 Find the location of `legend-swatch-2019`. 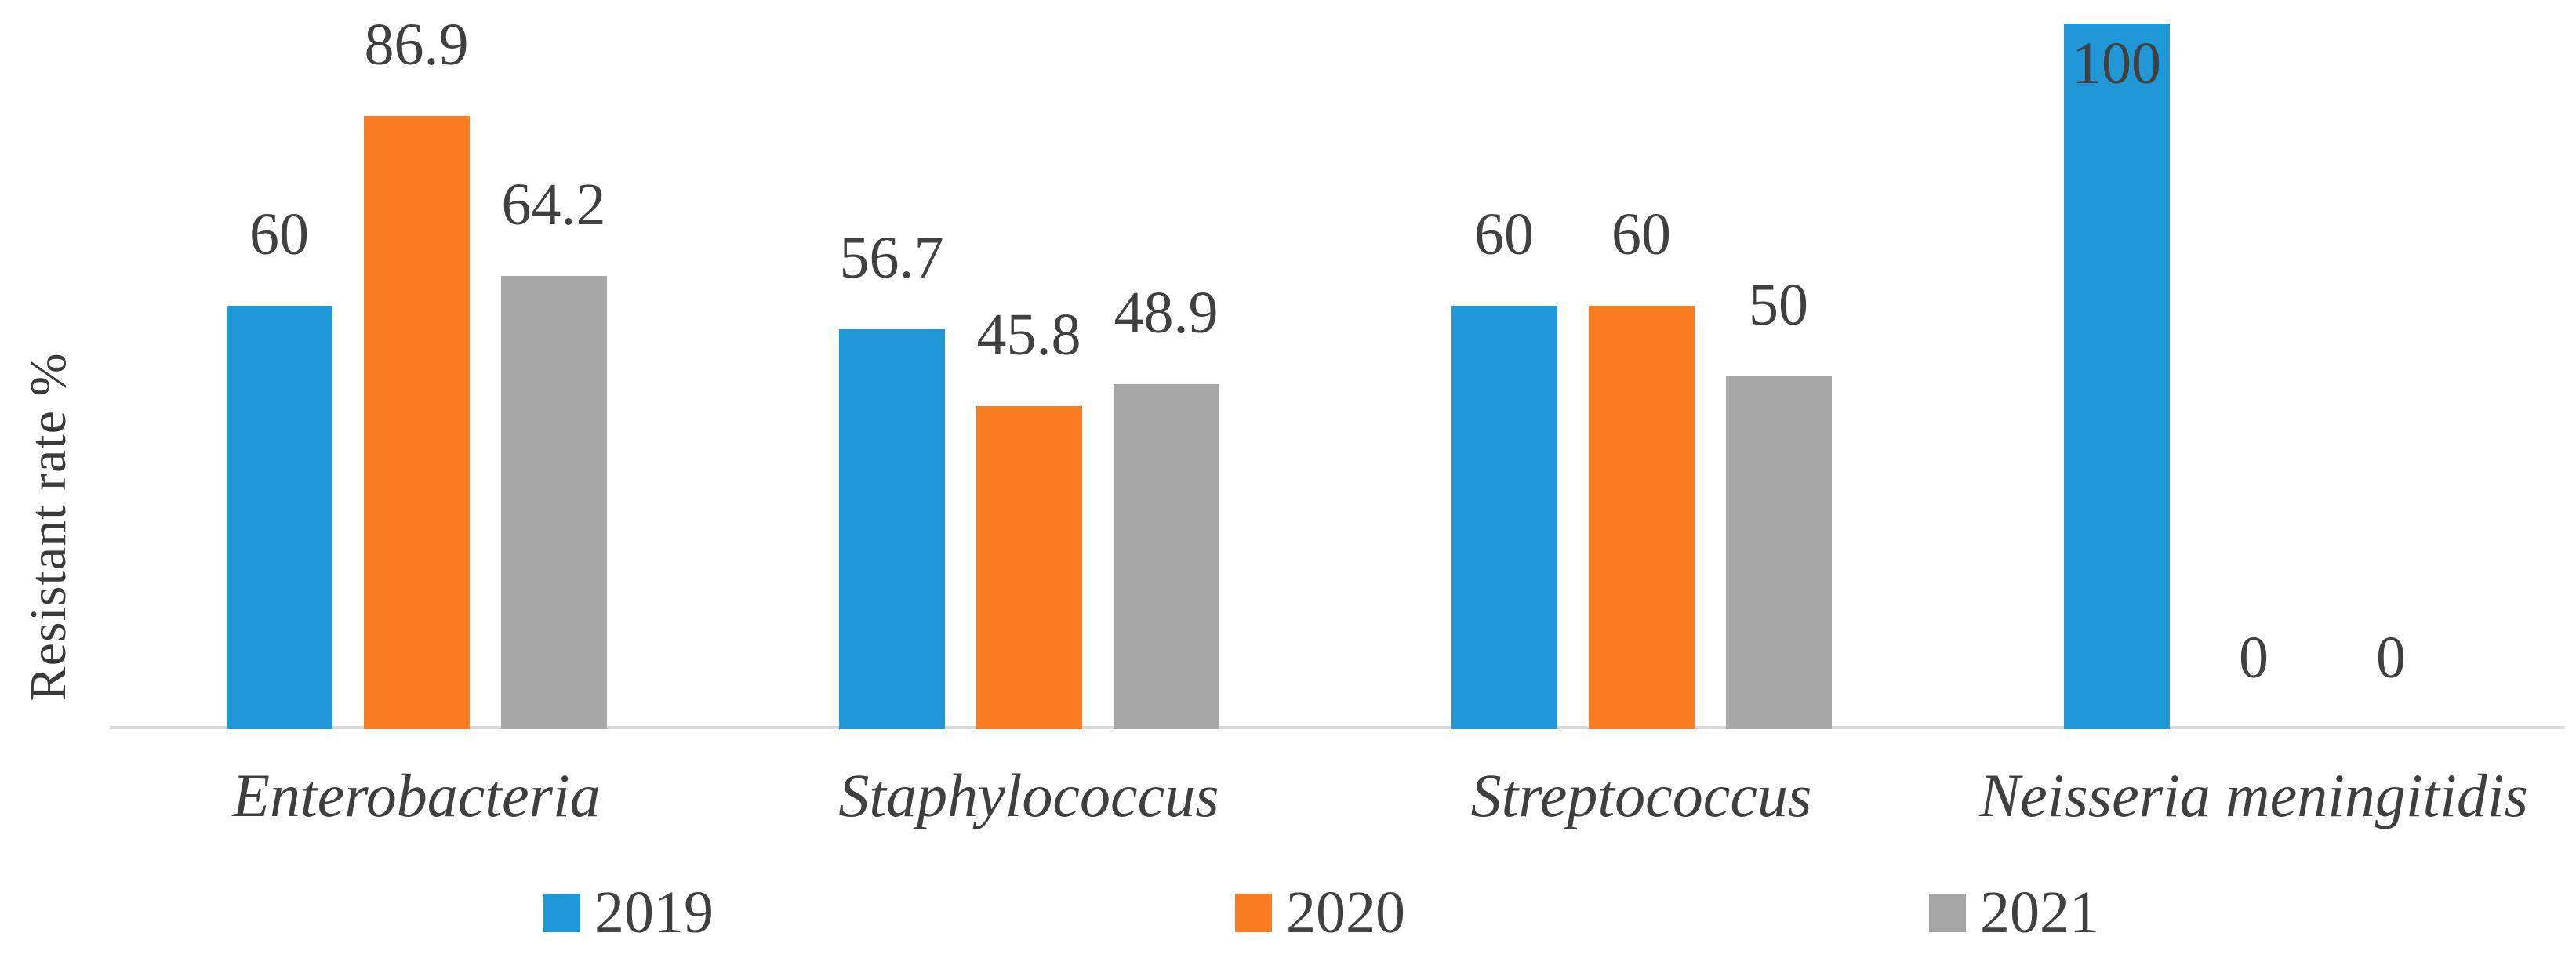

legend-swatch-2019 is located at coordinates (561, 912).